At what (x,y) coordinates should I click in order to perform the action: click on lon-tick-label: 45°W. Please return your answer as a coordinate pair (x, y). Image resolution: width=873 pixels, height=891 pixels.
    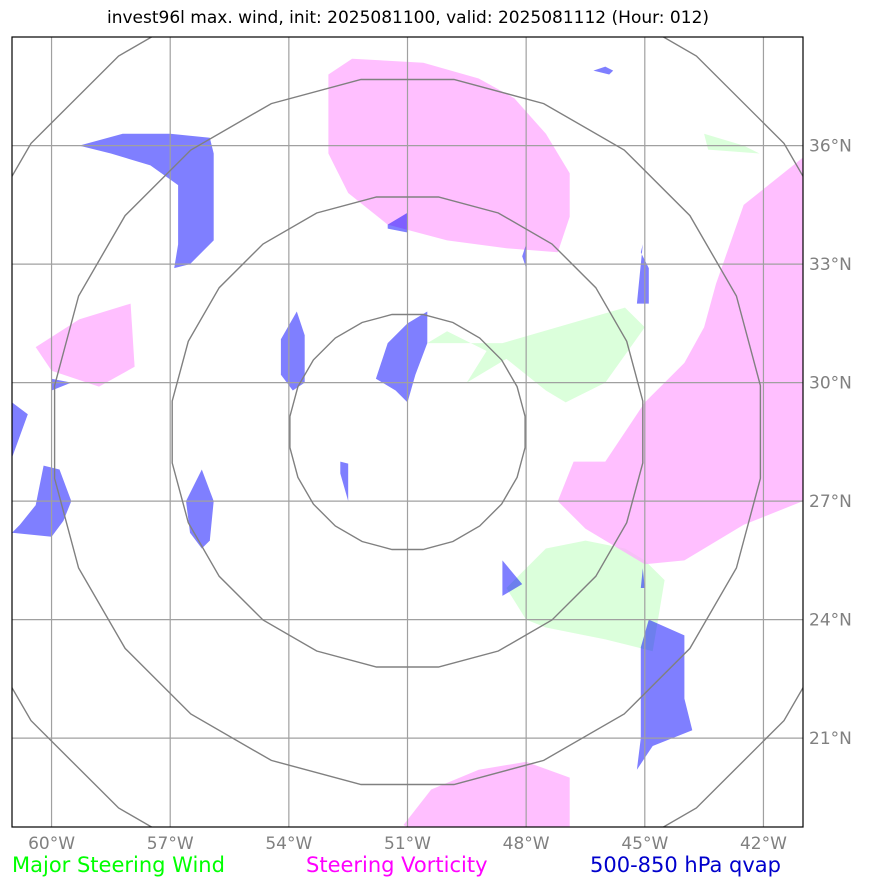
    Looking at the image, I should click on (644, 844).